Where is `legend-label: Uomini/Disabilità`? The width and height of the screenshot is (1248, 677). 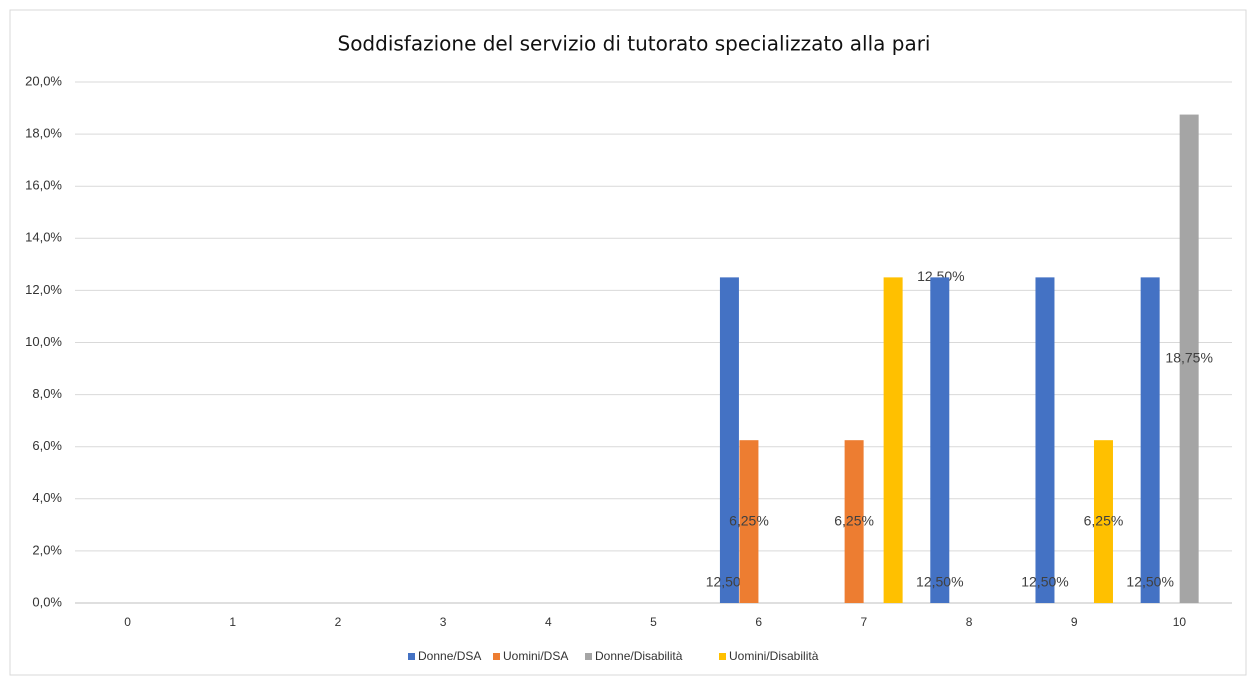 legend-label: Uomini/Disabilità is located at coordinates (774, 656).